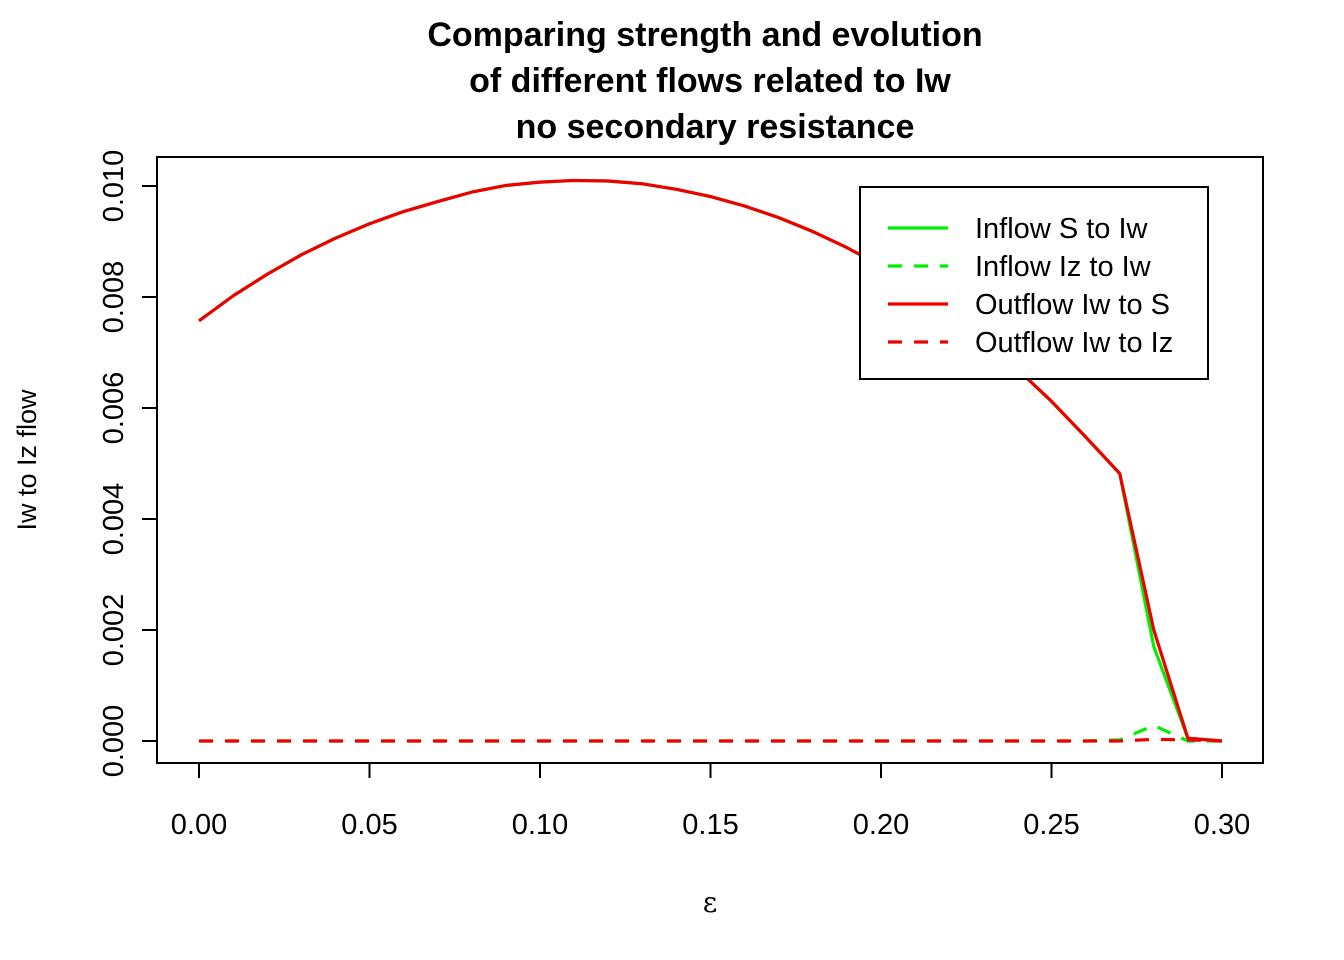  What do you see at coordinates (114, 519) in the screenshot?
I see `y-tick-label: 0.004` at bounding box center [114, 519].